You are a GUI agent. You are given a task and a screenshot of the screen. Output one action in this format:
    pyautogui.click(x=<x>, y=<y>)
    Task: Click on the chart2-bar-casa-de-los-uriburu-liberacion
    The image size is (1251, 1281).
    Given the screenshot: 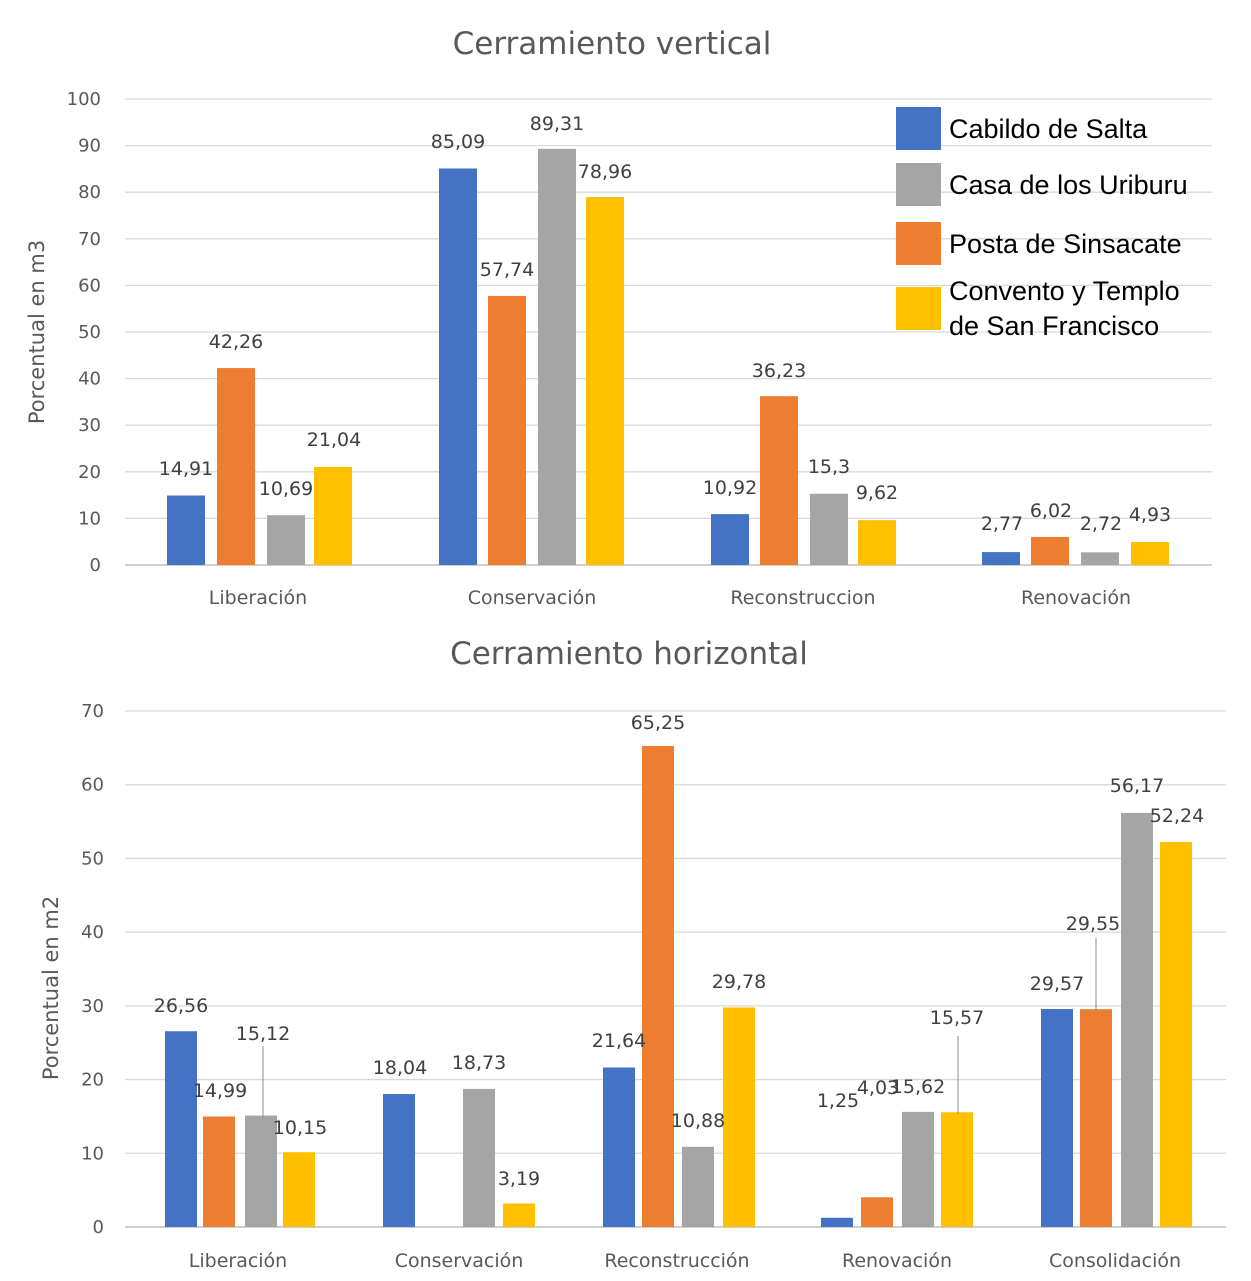 What is the action you would take?
    pyautogui.click(x=261, y=1171)
    